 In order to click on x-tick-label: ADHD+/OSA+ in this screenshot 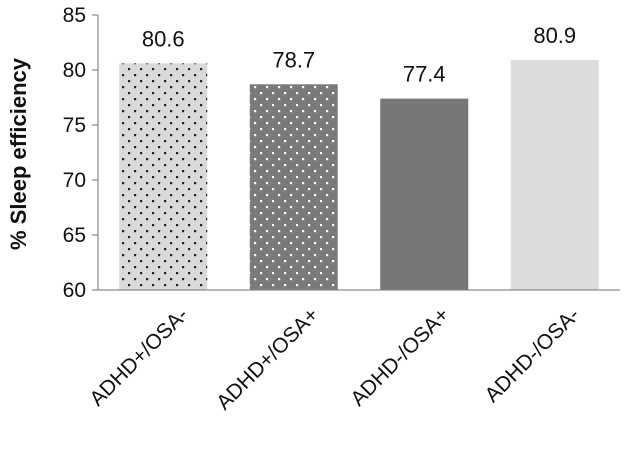, I will do `click(267, 358)`.